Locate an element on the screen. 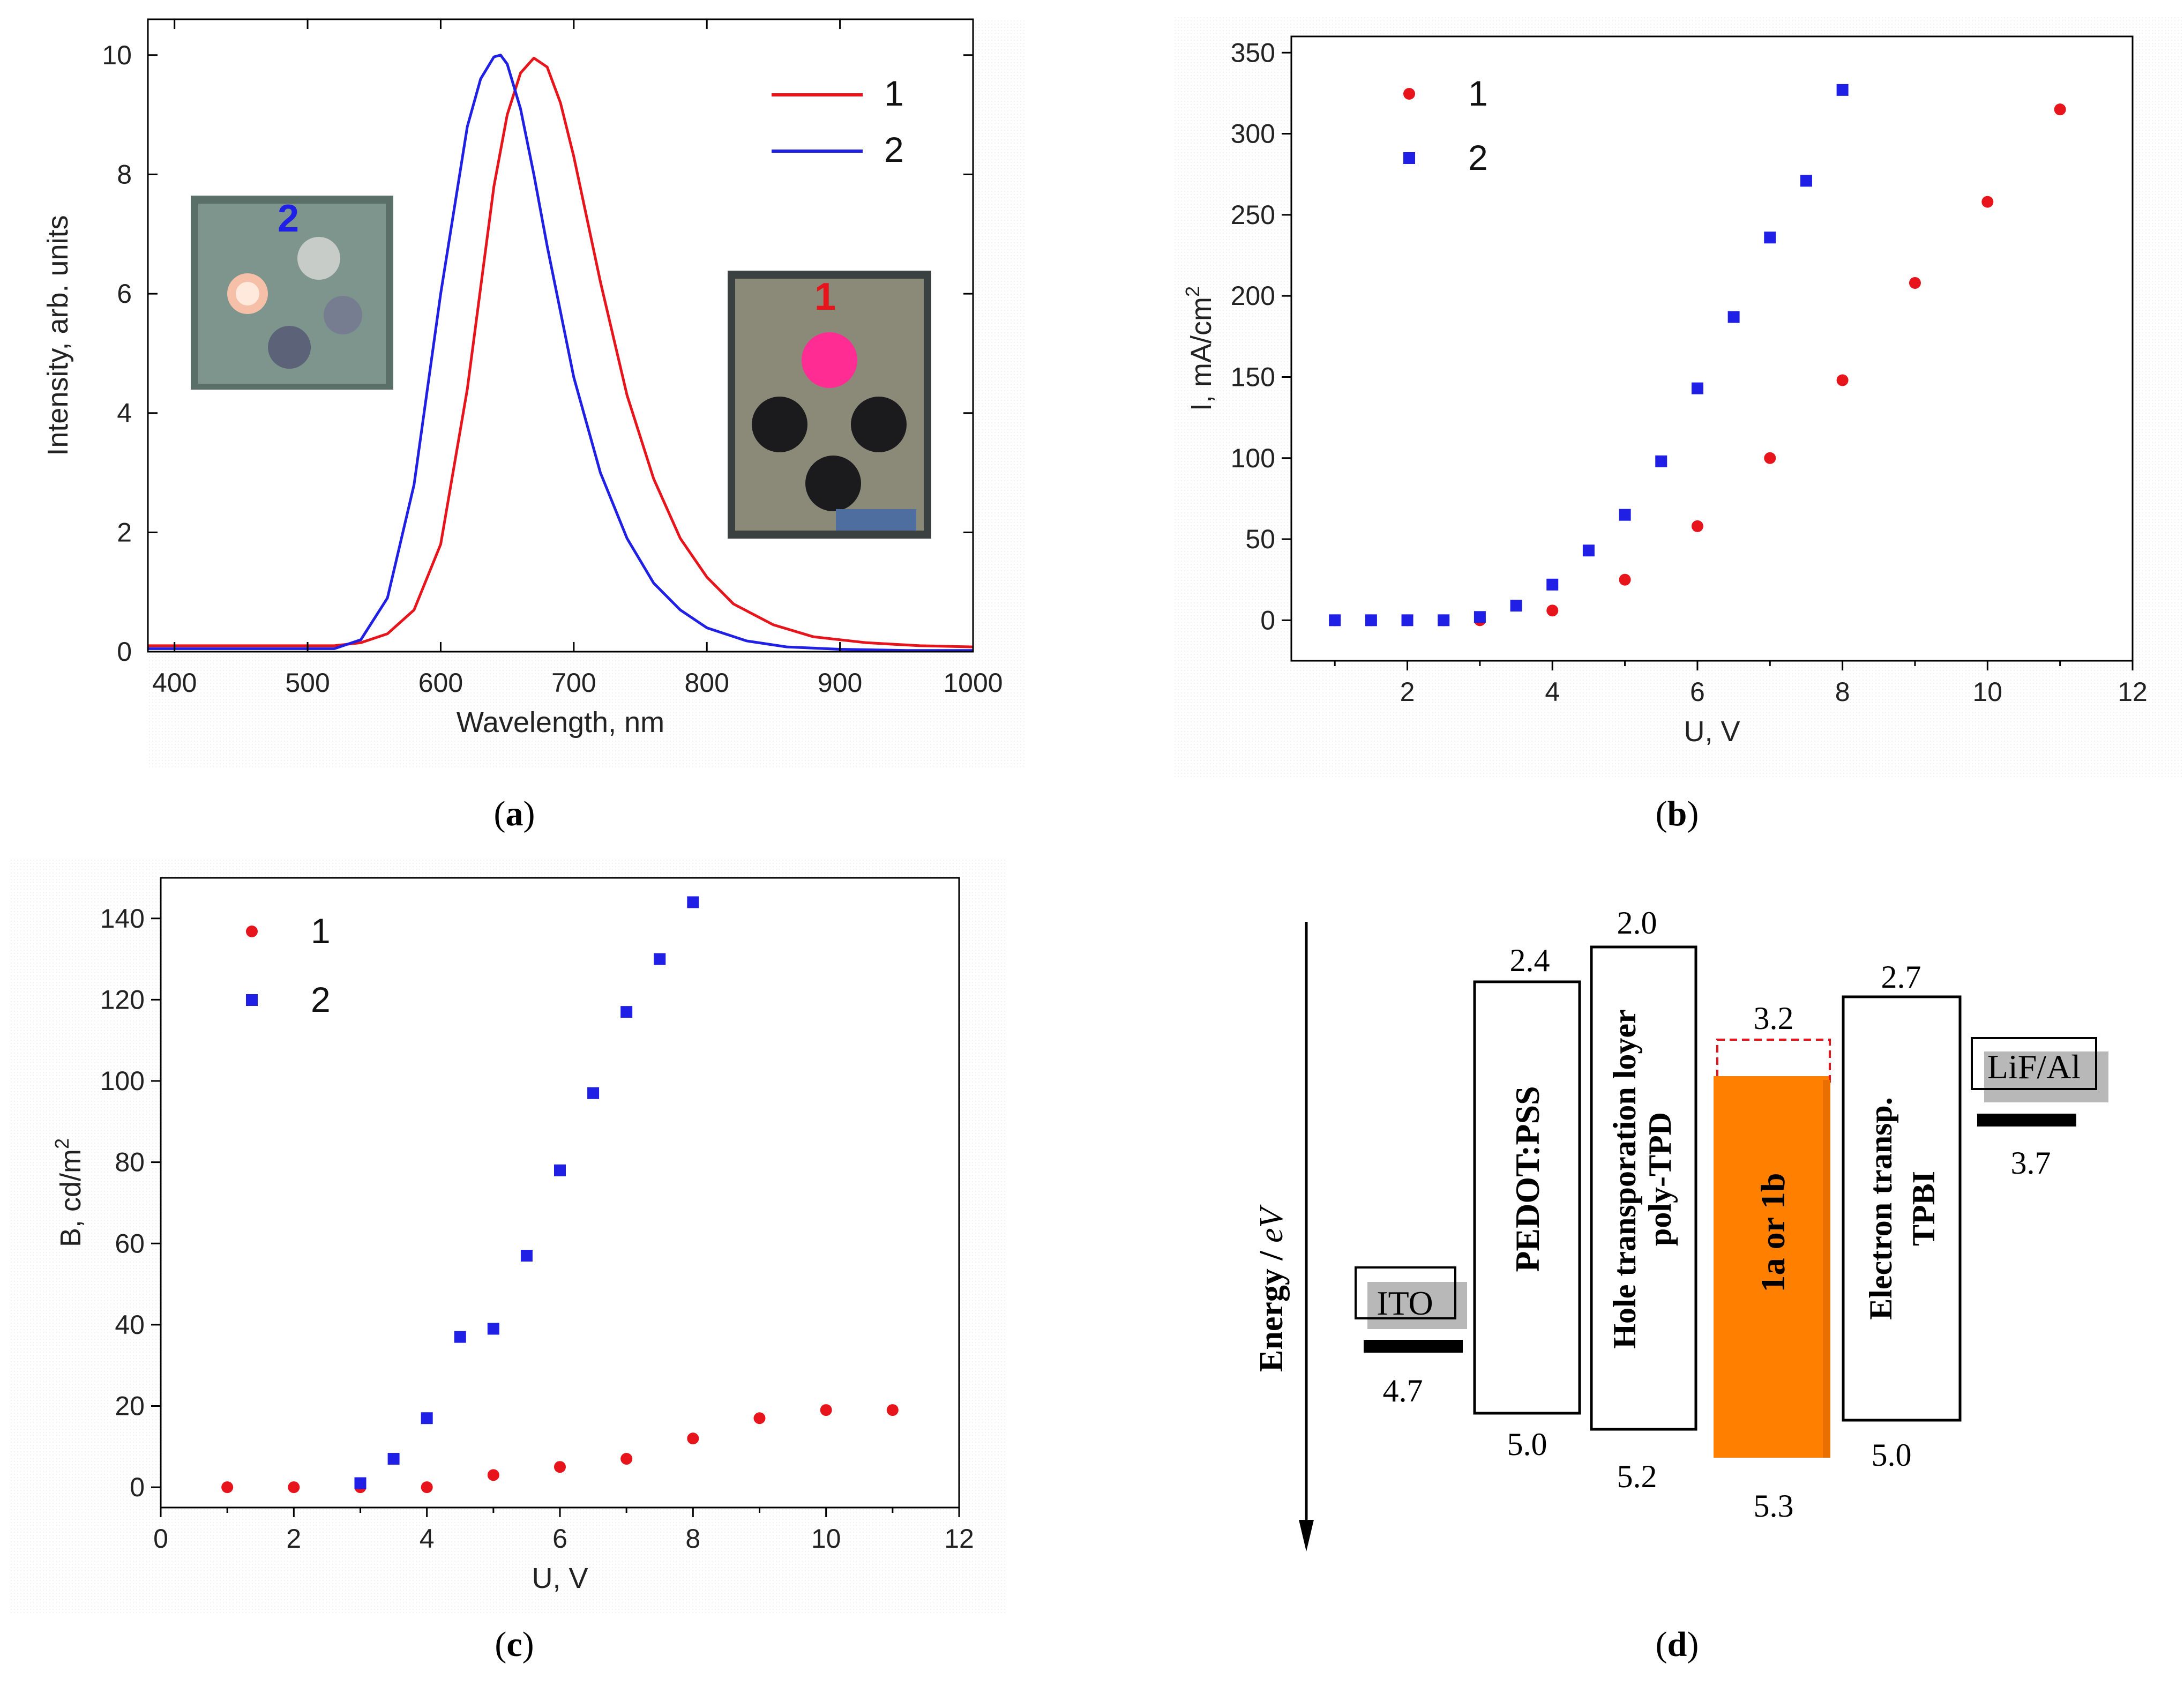 The image size is (2184, 1686). lif-al-box is located at coordinates (2034, 1063).